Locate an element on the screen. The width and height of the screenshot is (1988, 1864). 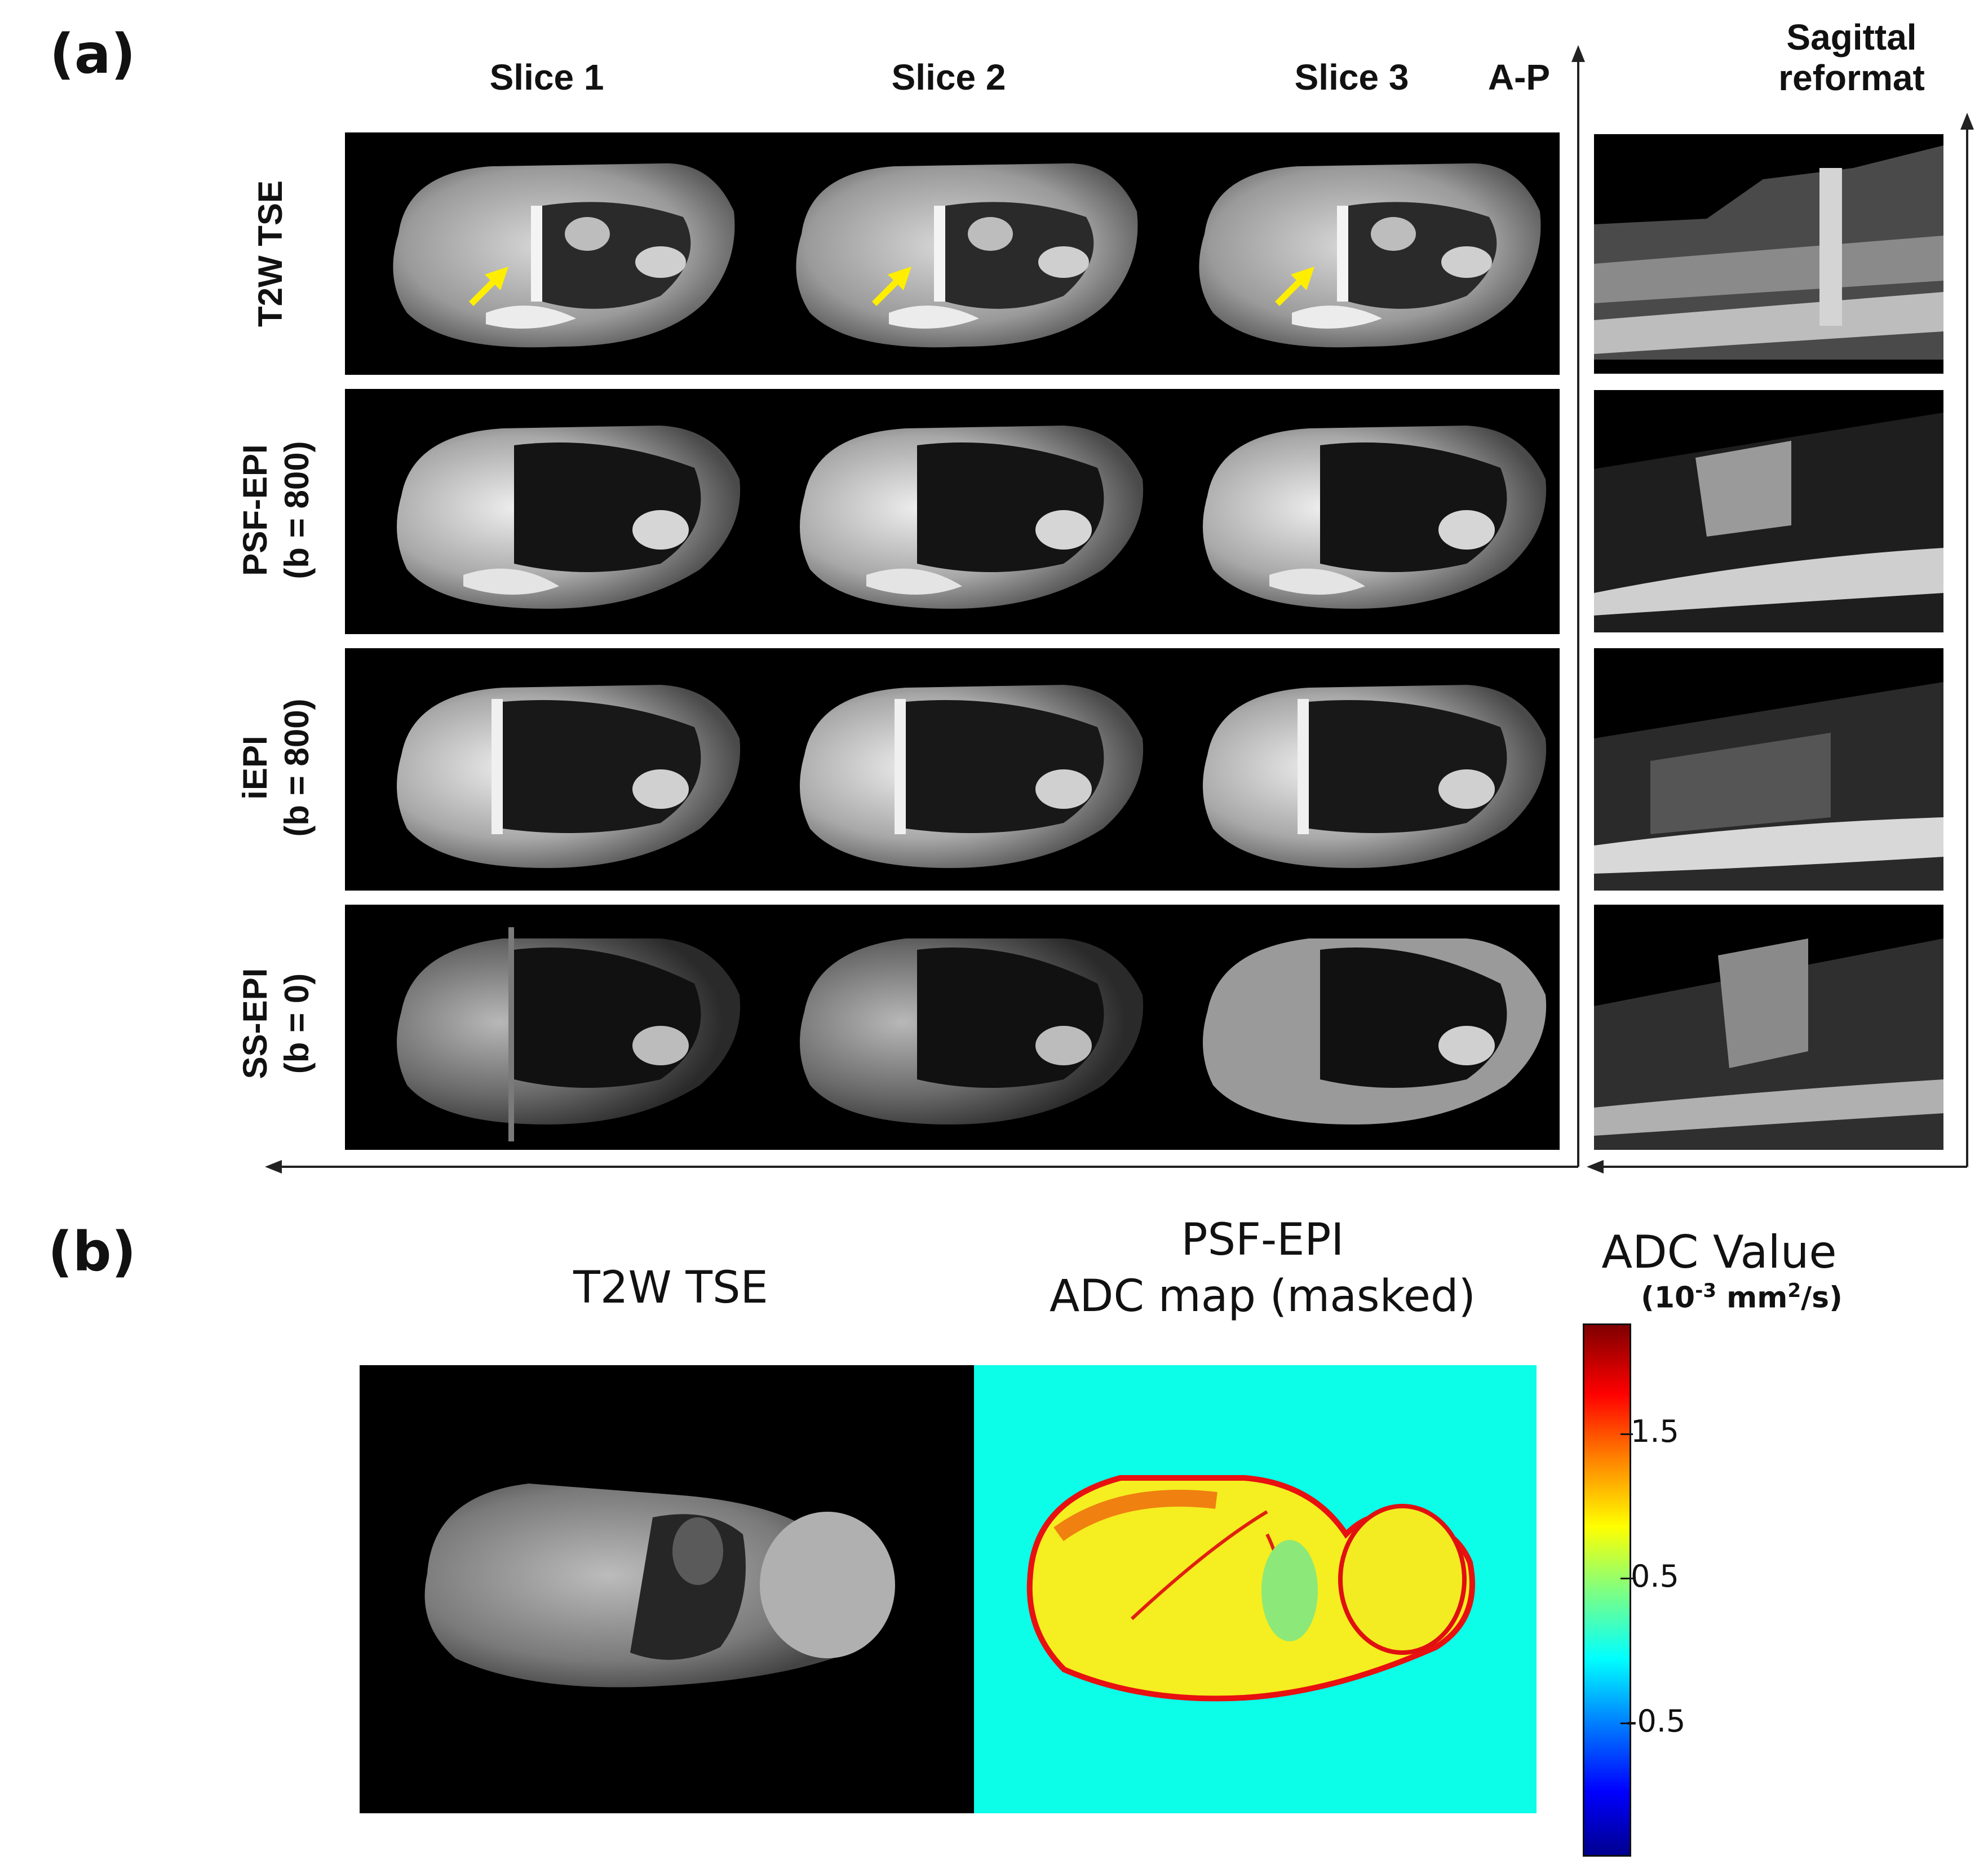
colorbar-tick-label: 1.5 is located at coordinates (1655, 1432).